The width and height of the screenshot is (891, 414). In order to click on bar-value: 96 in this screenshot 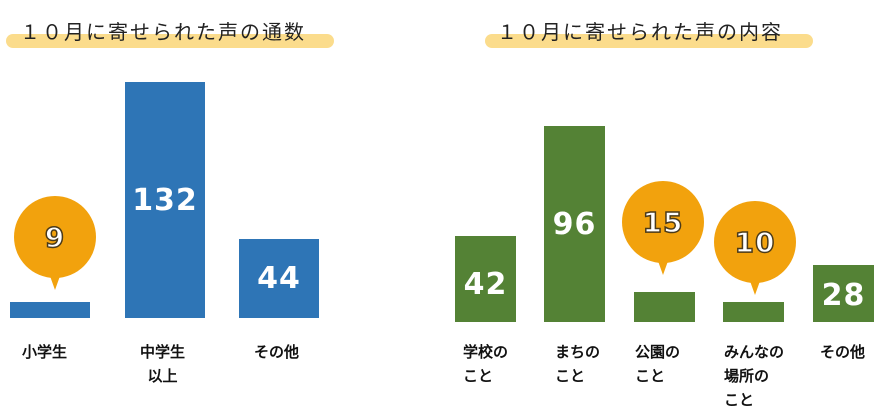, I will do `click(574, 224)`.